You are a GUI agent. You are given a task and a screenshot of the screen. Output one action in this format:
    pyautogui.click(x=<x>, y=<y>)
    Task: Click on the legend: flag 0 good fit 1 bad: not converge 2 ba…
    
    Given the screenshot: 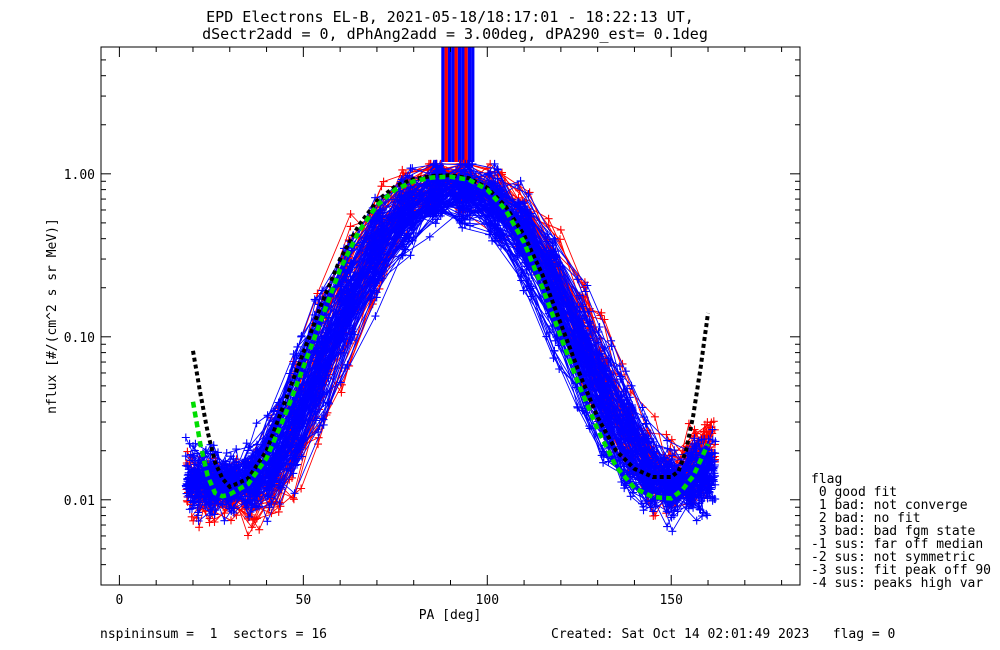 What is the action you would take?
    pyautogui.click(x=901, y=531)
    